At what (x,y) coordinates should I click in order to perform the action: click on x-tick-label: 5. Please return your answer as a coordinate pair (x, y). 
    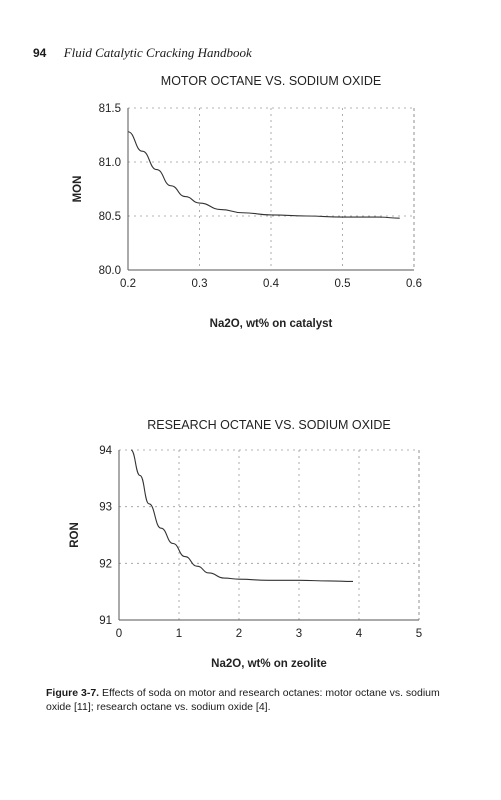
    Looking at the image, I should click on (419, 634).